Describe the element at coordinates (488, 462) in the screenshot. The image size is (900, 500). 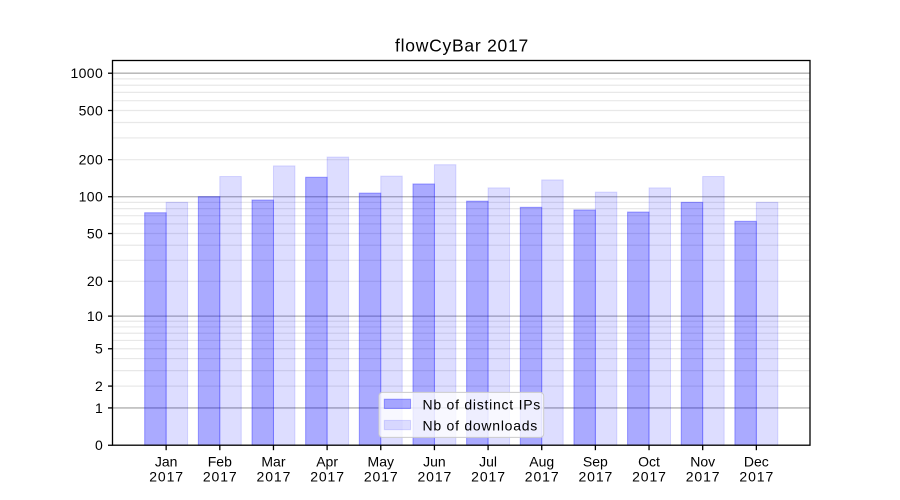
I see `svg-text: Jul` at that location.